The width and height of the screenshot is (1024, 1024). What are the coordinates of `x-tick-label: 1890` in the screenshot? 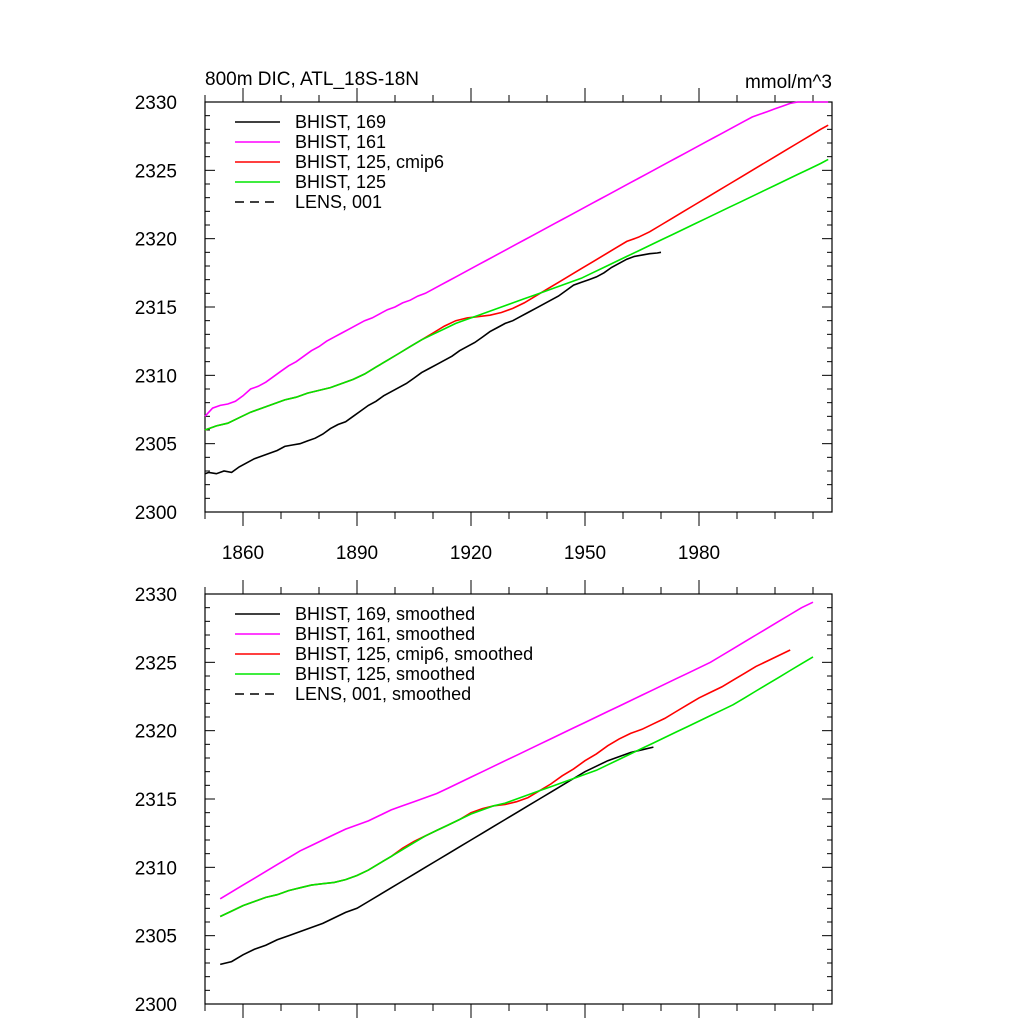 It's located at (357, 553).